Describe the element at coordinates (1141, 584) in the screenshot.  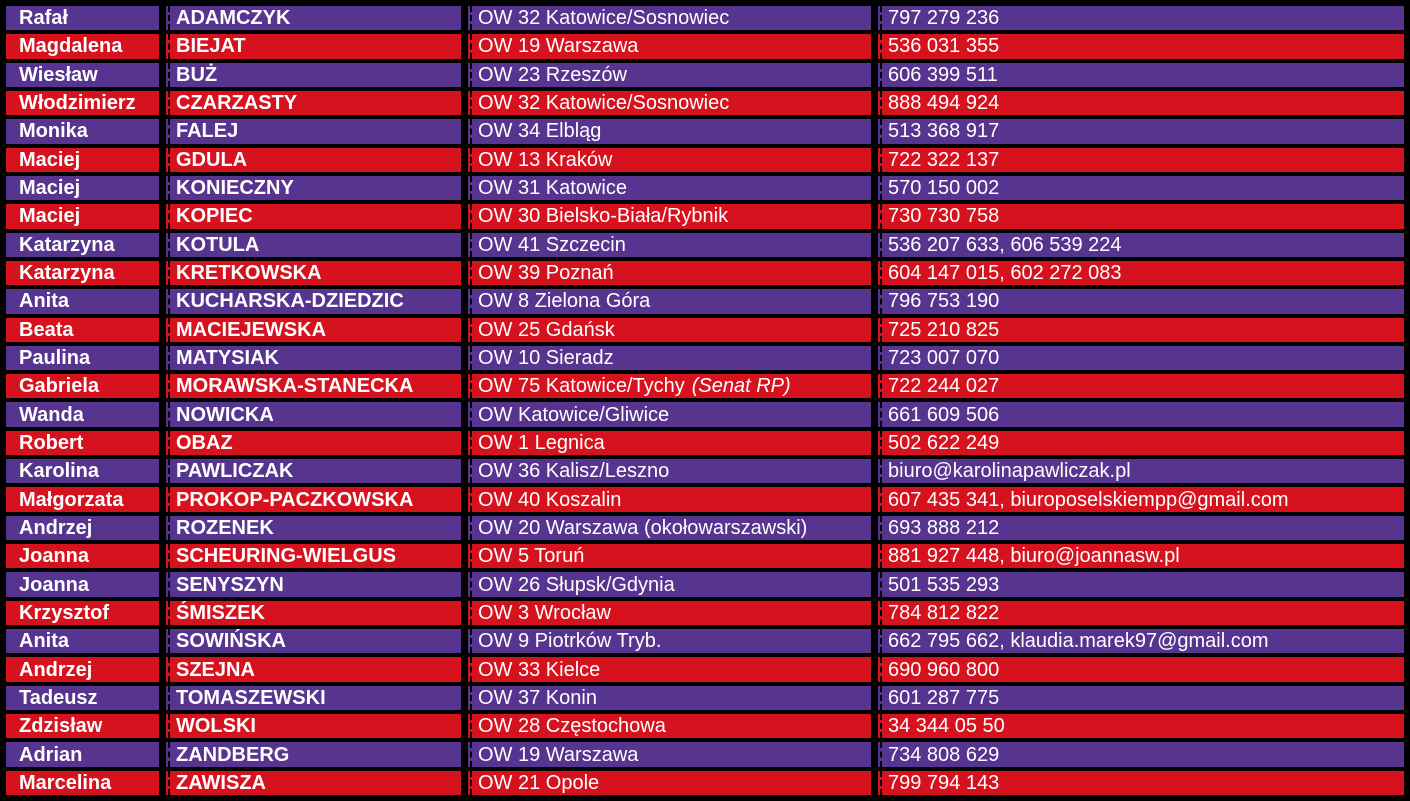
I see `contact-cell: 501 535 293` at that location.